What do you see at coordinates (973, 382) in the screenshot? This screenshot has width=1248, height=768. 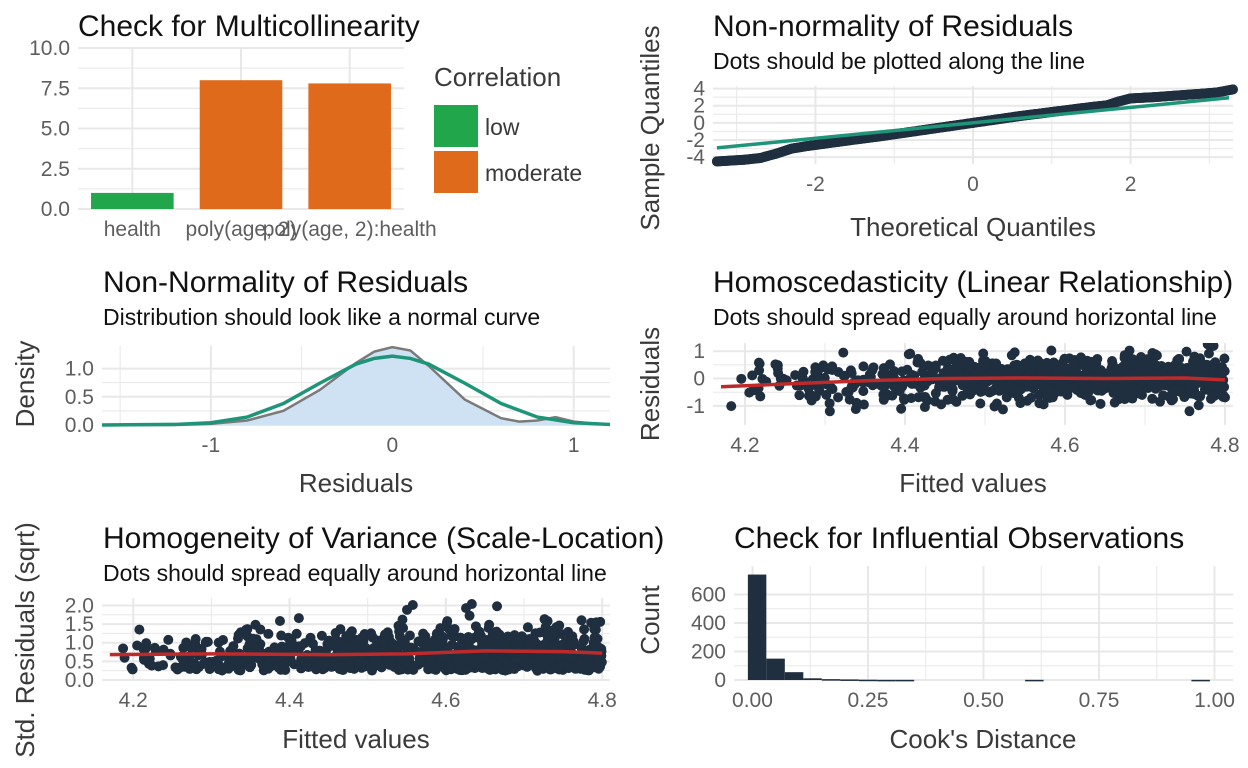 I see `homo-smooth-line` at bounding box center [973, 382].